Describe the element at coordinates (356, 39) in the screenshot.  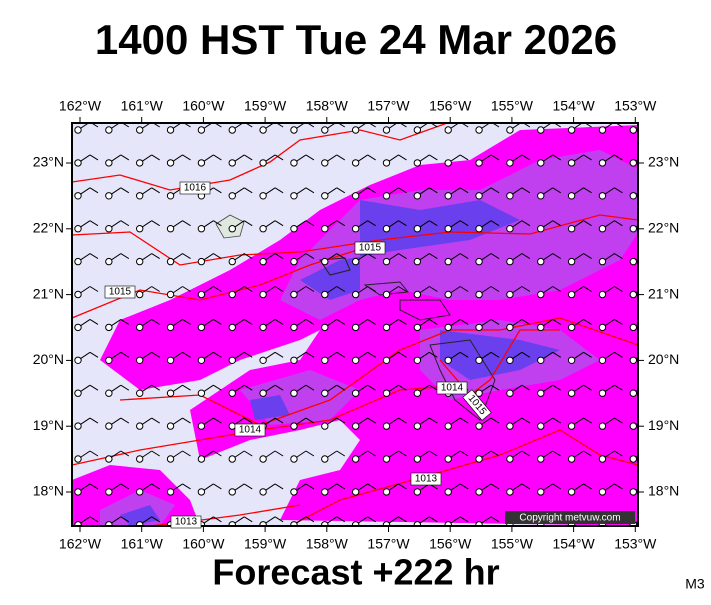
I see `title: 1400 HST Tue 24 Mar 2026` at that location.